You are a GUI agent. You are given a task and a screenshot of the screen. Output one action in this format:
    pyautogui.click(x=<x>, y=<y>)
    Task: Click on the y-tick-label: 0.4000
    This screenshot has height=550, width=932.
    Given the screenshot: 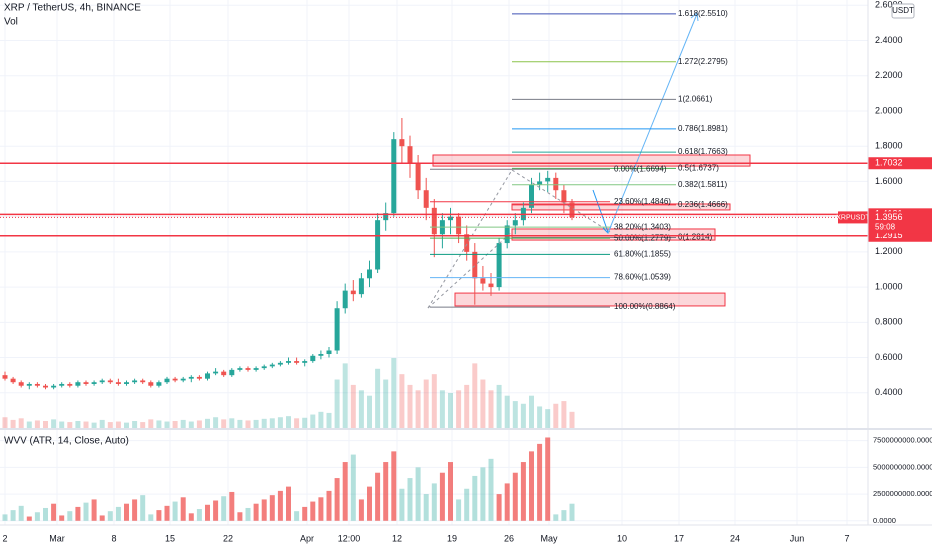 What is the action you would take?
    pyautogui.click(x=889, y=392)
    